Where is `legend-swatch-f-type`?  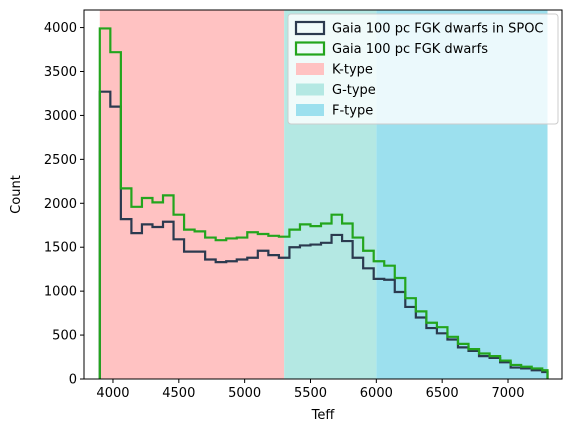 legend-swatch-f-type is located at coordinates (310, 110).